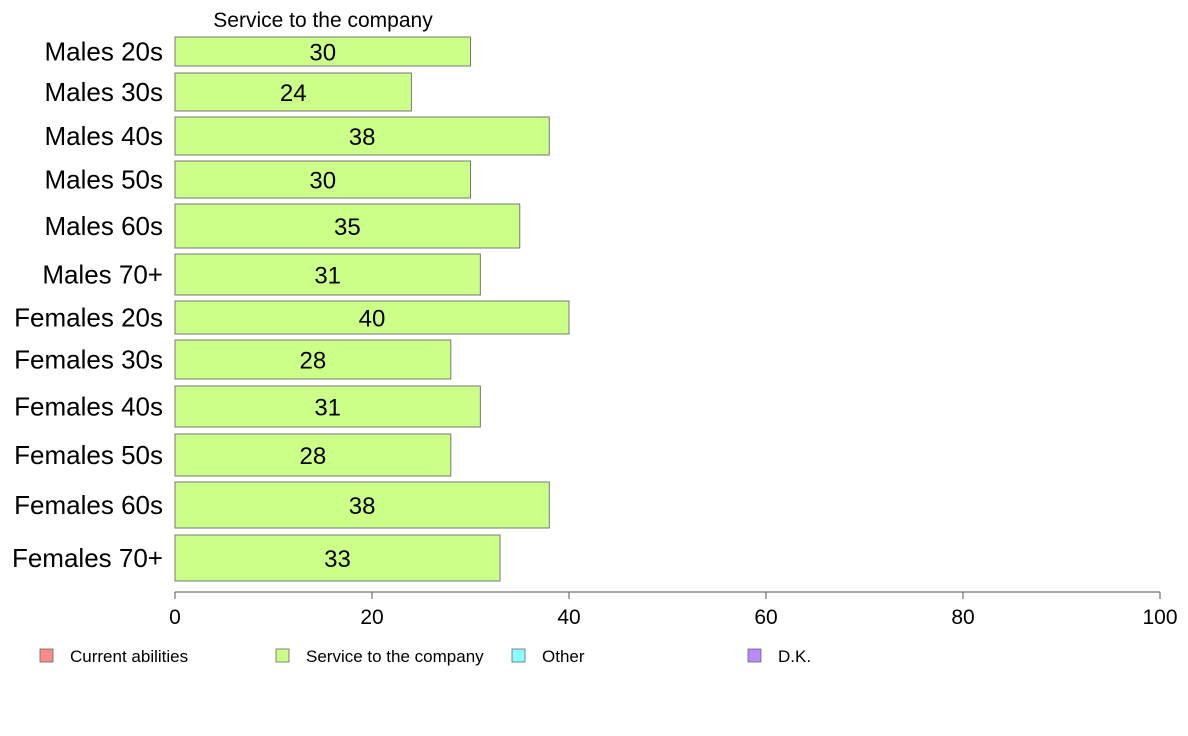  Describe the element at coordinates (673, 610) in the screenshot. I see `x-axis: 0 20 40 60 80 100` at that location.